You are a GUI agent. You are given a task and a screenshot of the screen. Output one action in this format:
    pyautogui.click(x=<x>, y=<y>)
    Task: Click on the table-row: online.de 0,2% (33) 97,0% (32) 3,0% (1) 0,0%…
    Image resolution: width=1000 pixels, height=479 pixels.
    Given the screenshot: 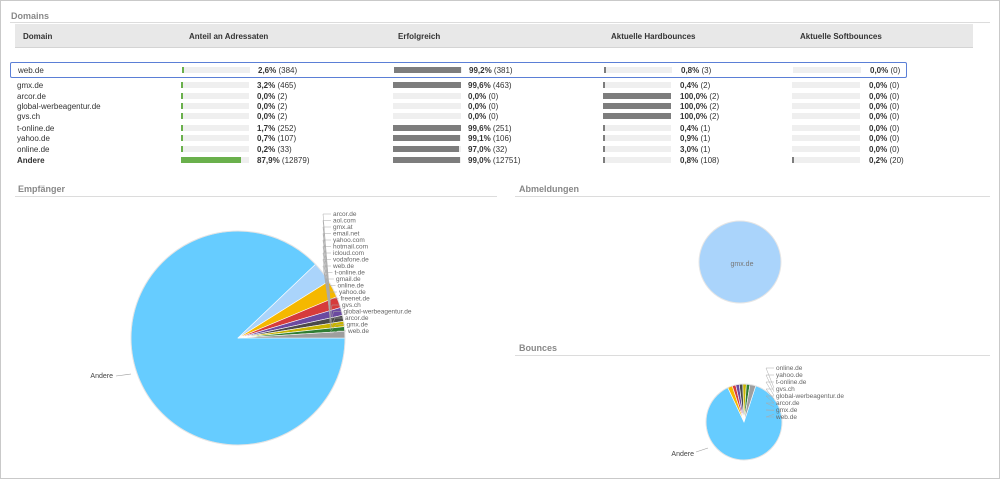 What is the action you would take?
    pyautogui.click(x=494, y=149)
    